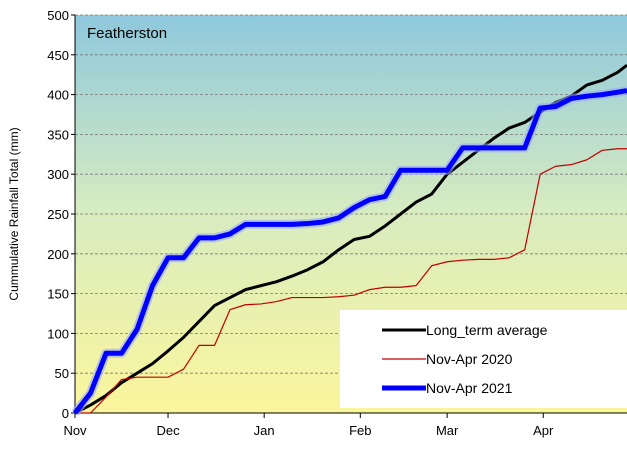  Describe the element at coordinates (360, 430) in the screenshot. I see `x-tick-label: Feb` at that location.